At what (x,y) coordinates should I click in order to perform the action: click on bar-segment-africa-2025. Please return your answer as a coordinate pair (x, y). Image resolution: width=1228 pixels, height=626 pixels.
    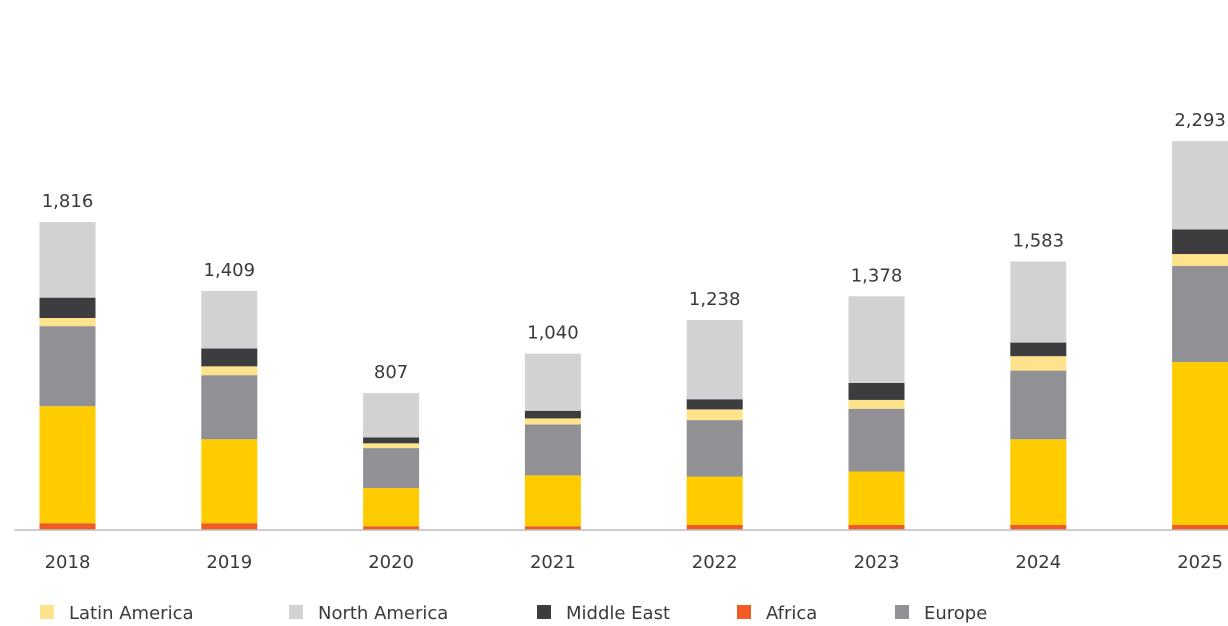
    Looking at the image, I should click on (1200, 527).